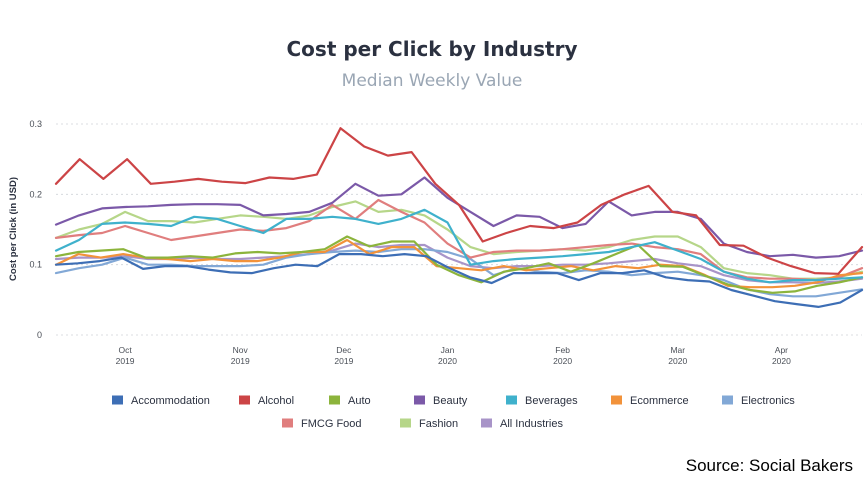  Describe the element at coordinates (359, 401) in the screenshot. I see `legend-label-auto: Auto` at that location.